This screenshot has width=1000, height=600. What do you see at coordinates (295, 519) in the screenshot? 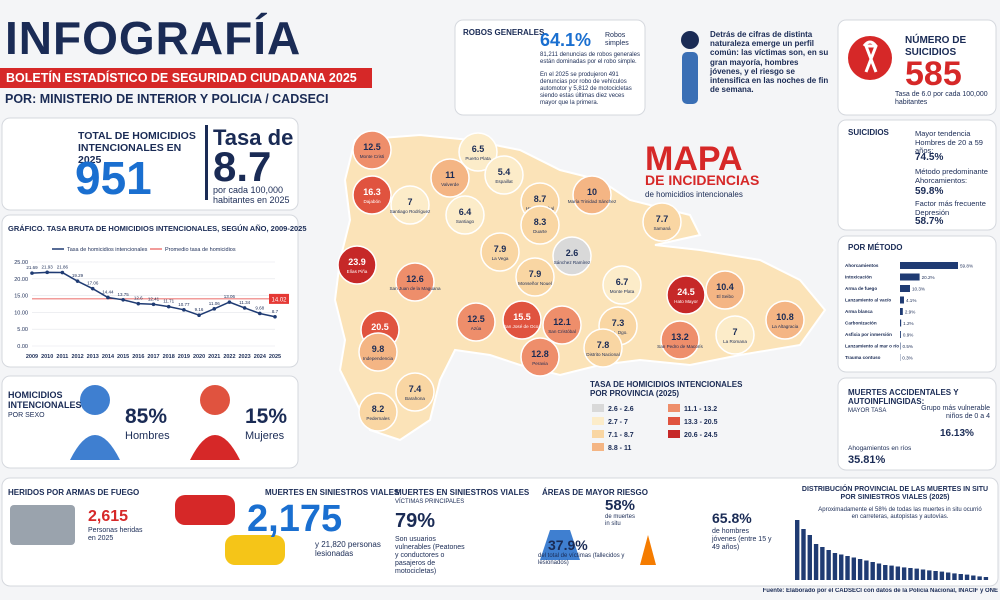
I see `value: 2,175` at bounding box center [295, 519].